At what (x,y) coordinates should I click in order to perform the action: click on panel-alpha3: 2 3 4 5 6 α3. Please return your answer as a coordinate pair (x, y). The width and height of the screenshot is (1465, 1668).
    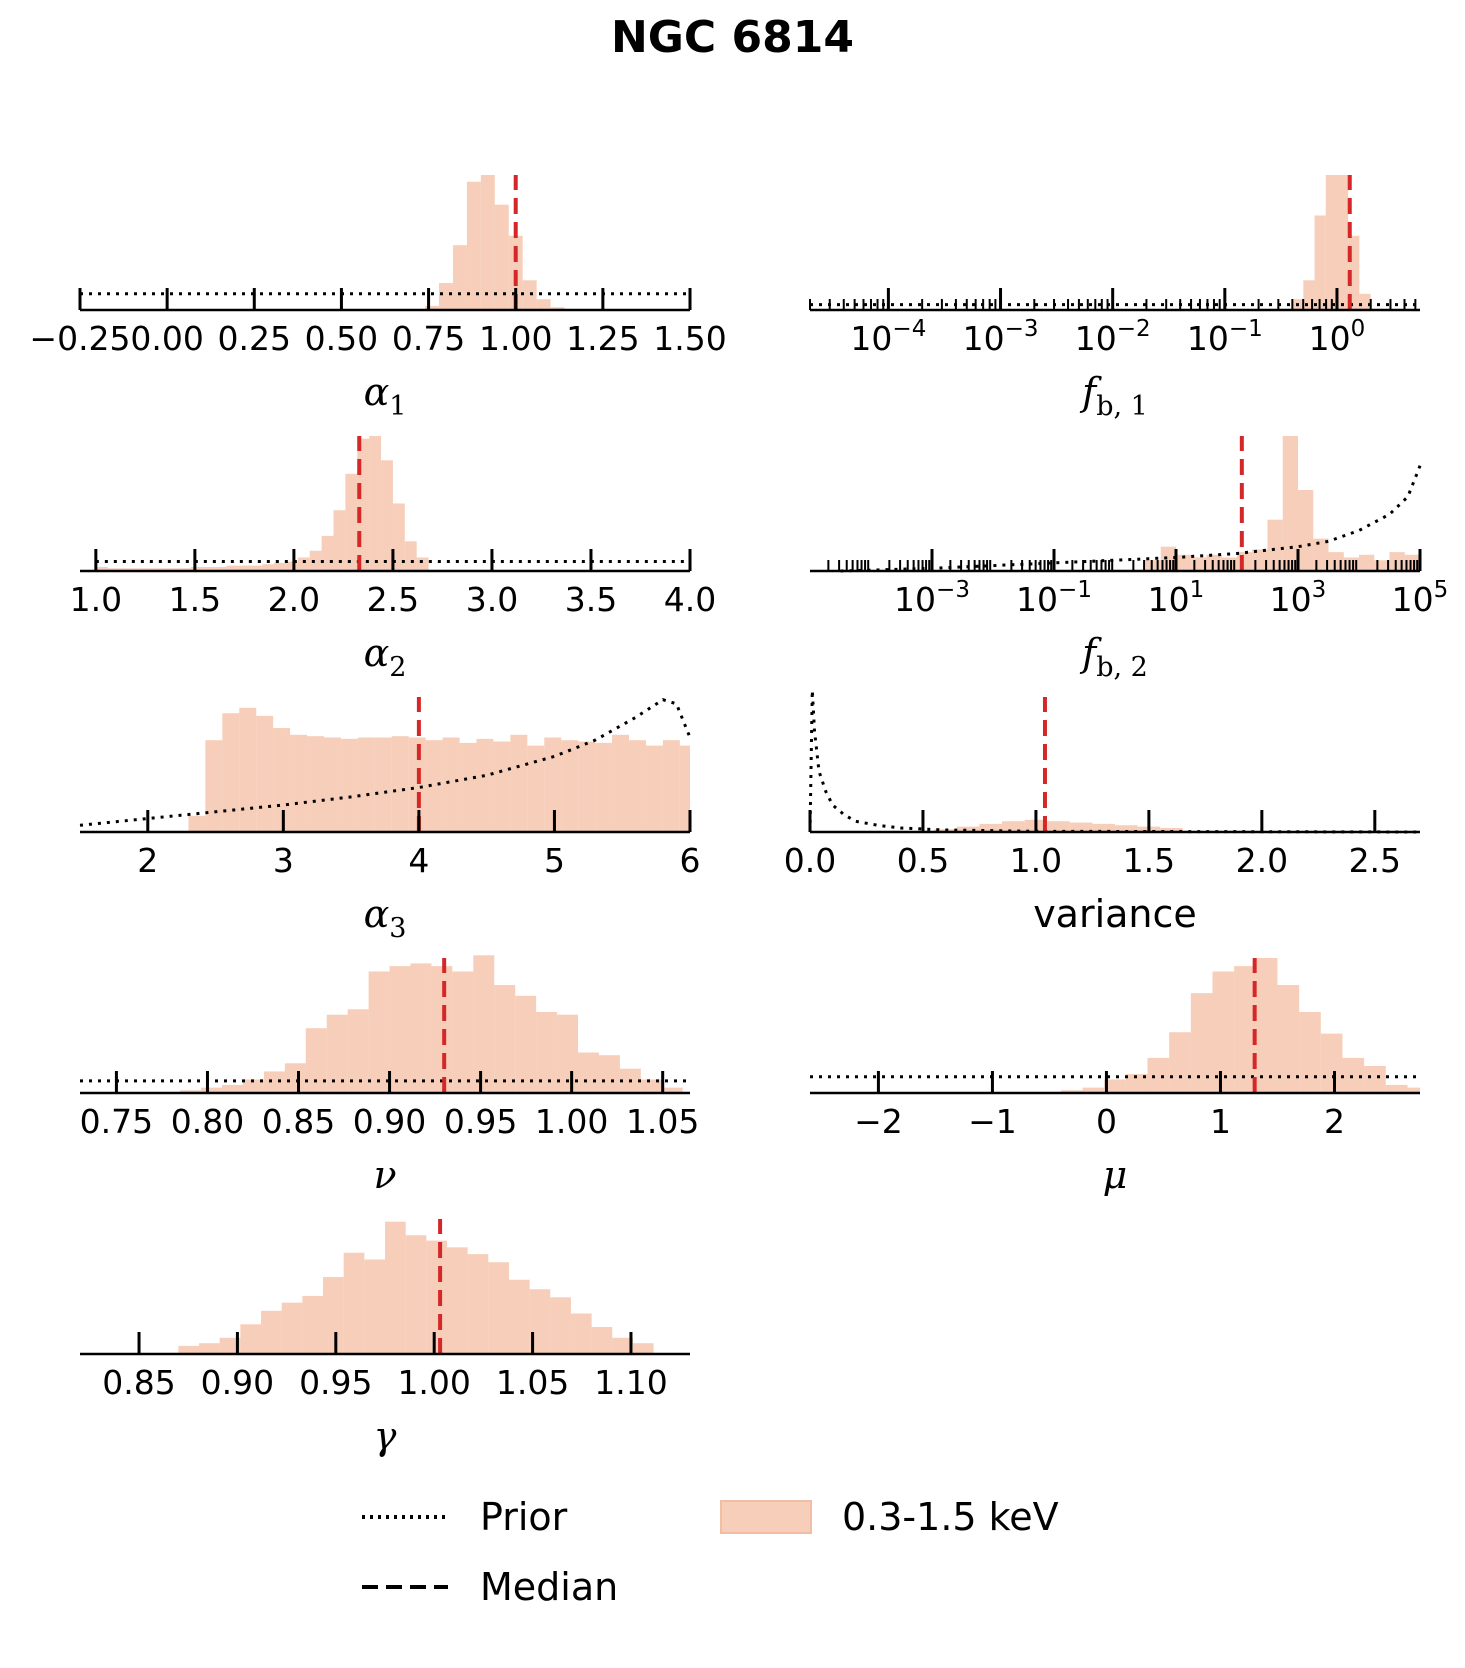
    Looking at the image, I should click on (390, 820).